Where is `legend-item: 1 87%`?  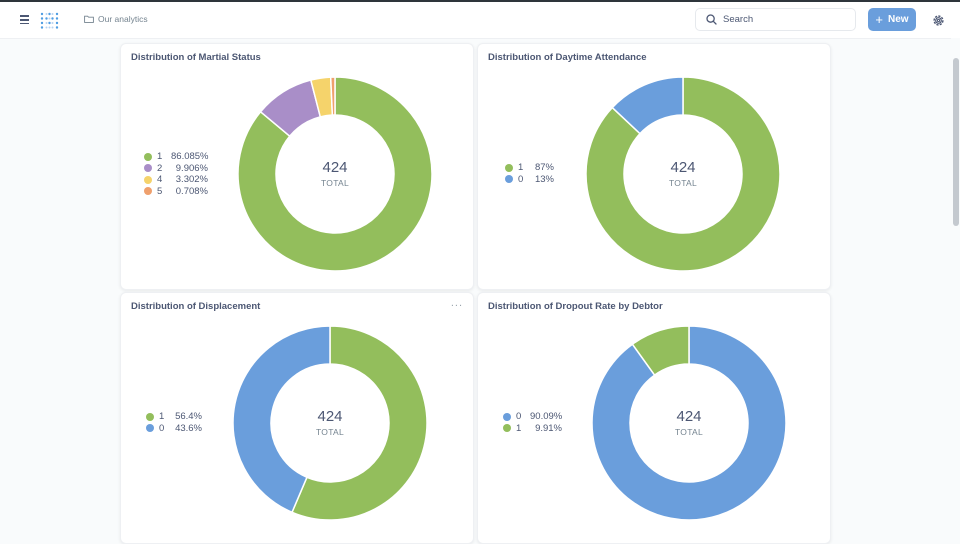 legend-item: 1 87% is located at coordinates (529, 168).